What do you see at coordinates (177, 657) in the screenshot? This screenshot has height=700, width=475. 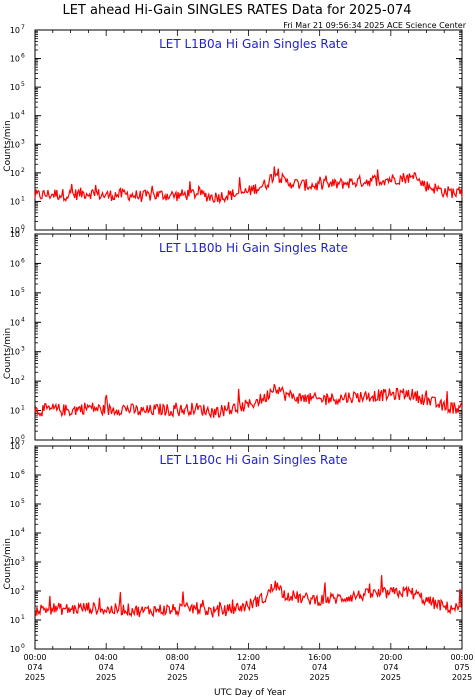 I see `x-tick-time: 08:00` at bounding box center [177, 657].